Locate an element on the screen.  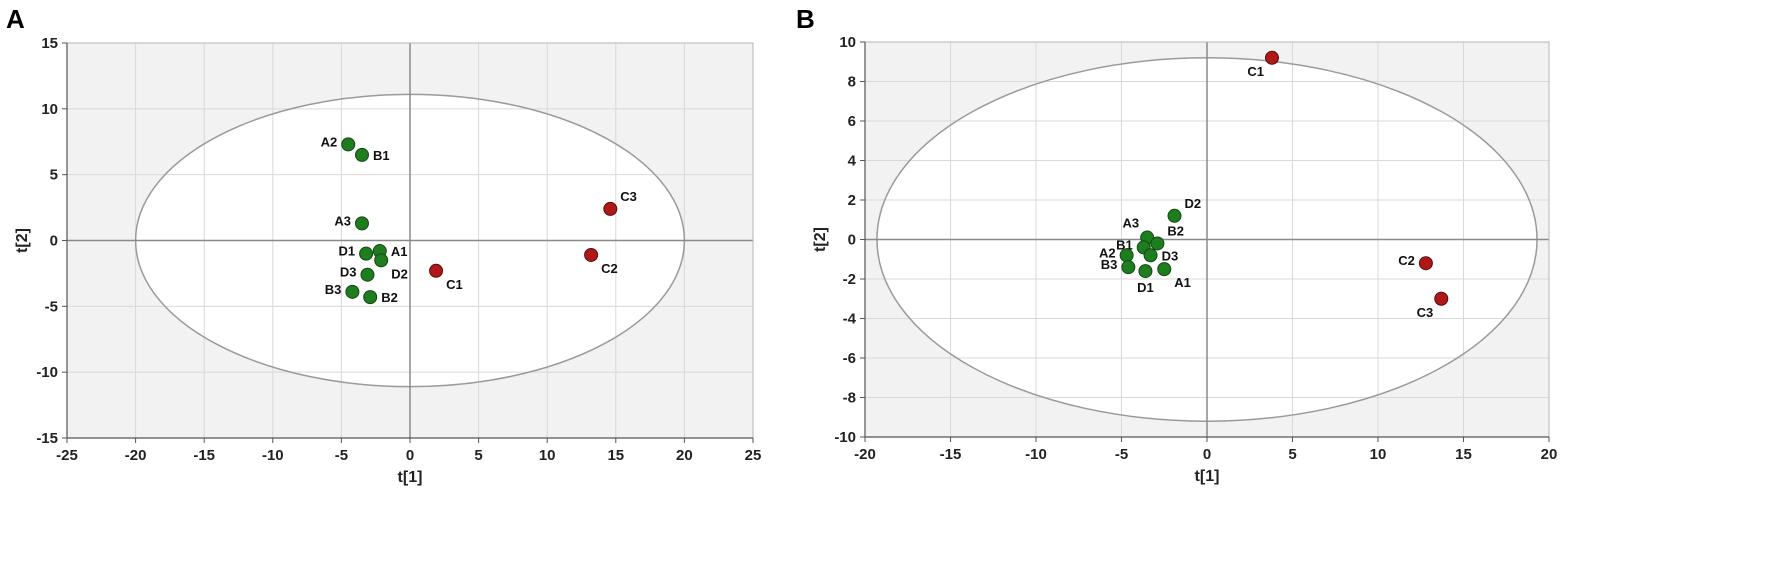
y-tick-label: 5 is located at coordinates (54, 175).